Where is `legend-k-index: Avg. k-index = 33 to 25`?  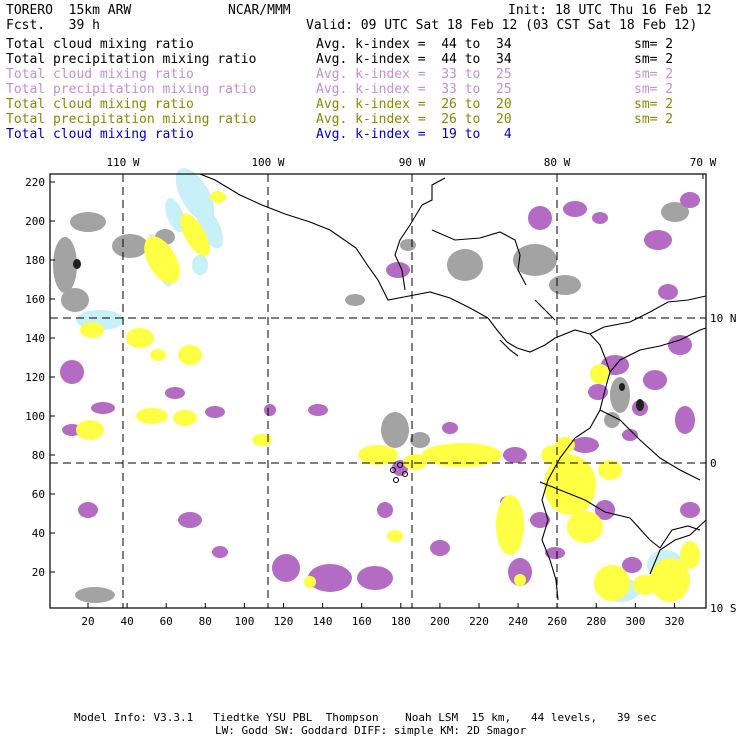
legend-k-index: Avg. k-index = 33 to 25 is located at coordinates (414, 74).